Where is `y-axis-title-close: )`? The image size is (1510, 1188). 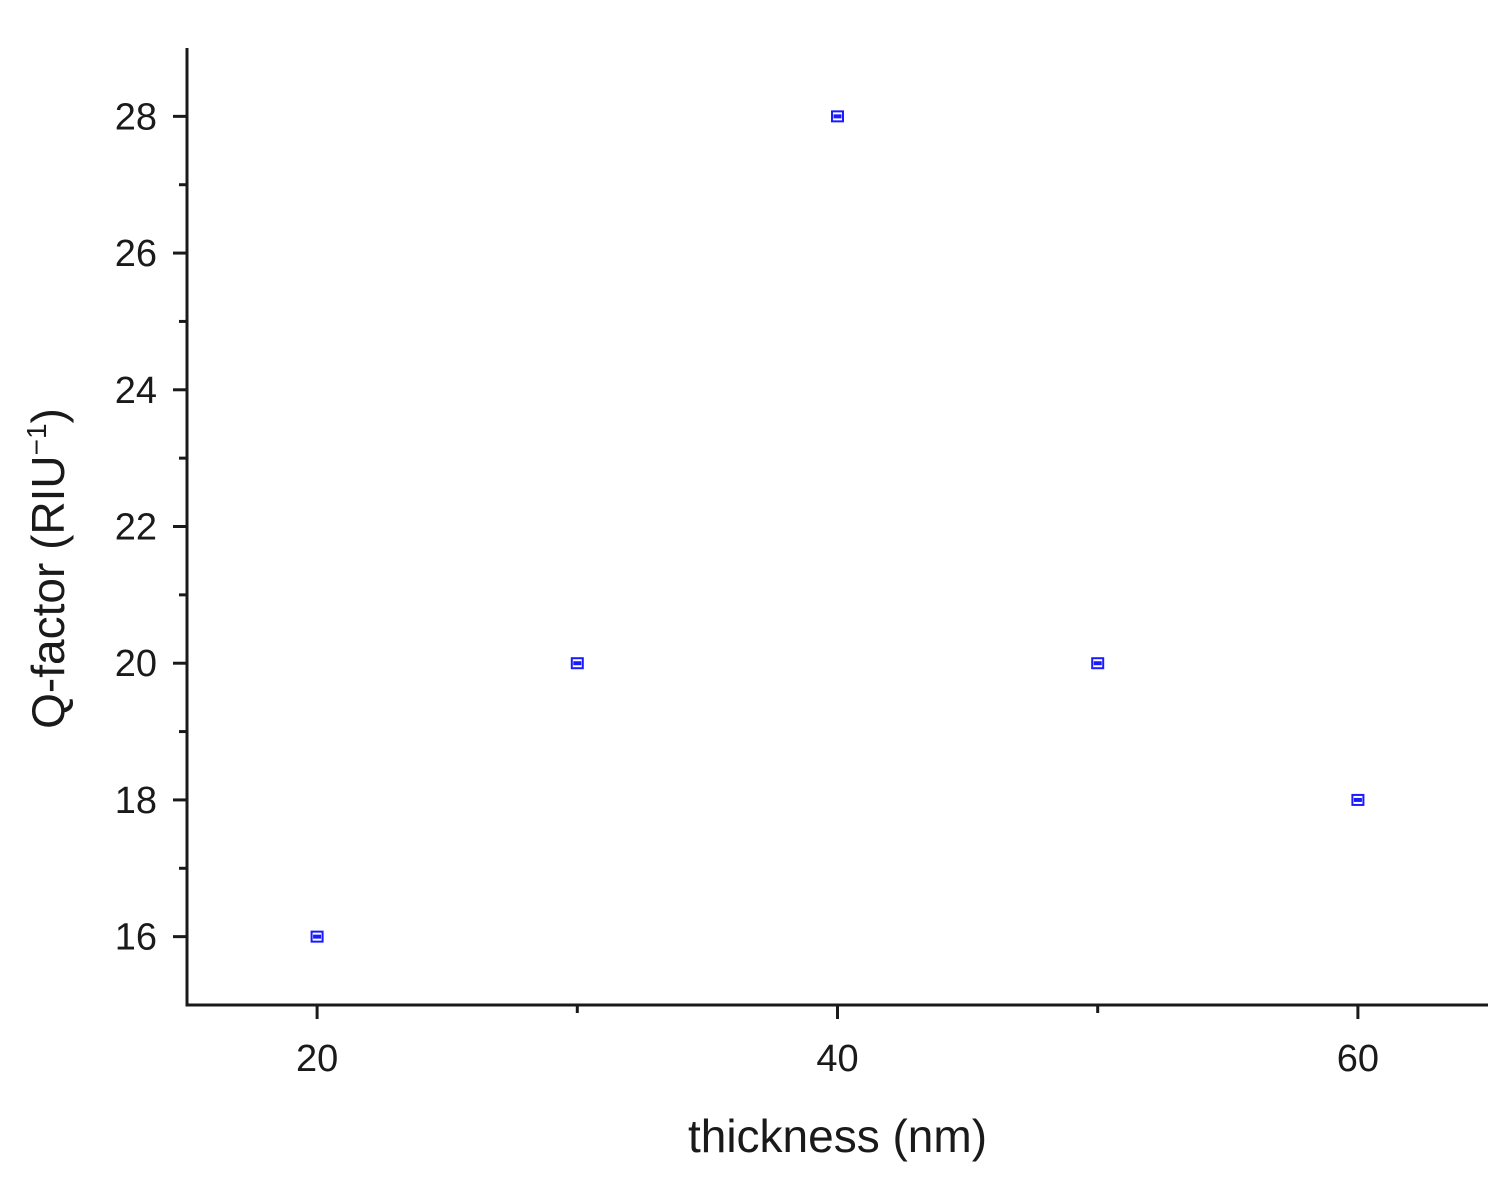 y-axis-title-close: ) is located at coordinates (48, 415).